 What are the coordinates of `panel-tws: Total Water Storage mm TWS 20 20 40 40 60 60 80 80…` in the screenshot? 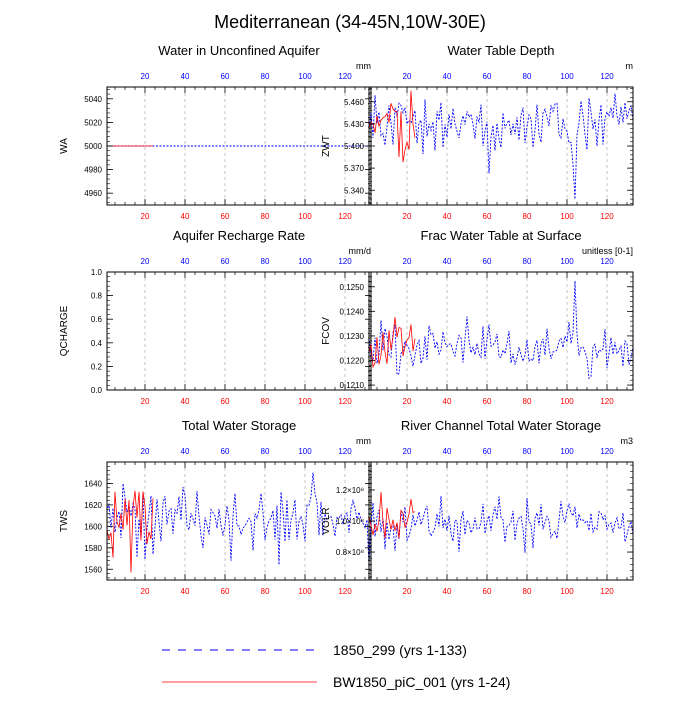 It's located at (215, 507).